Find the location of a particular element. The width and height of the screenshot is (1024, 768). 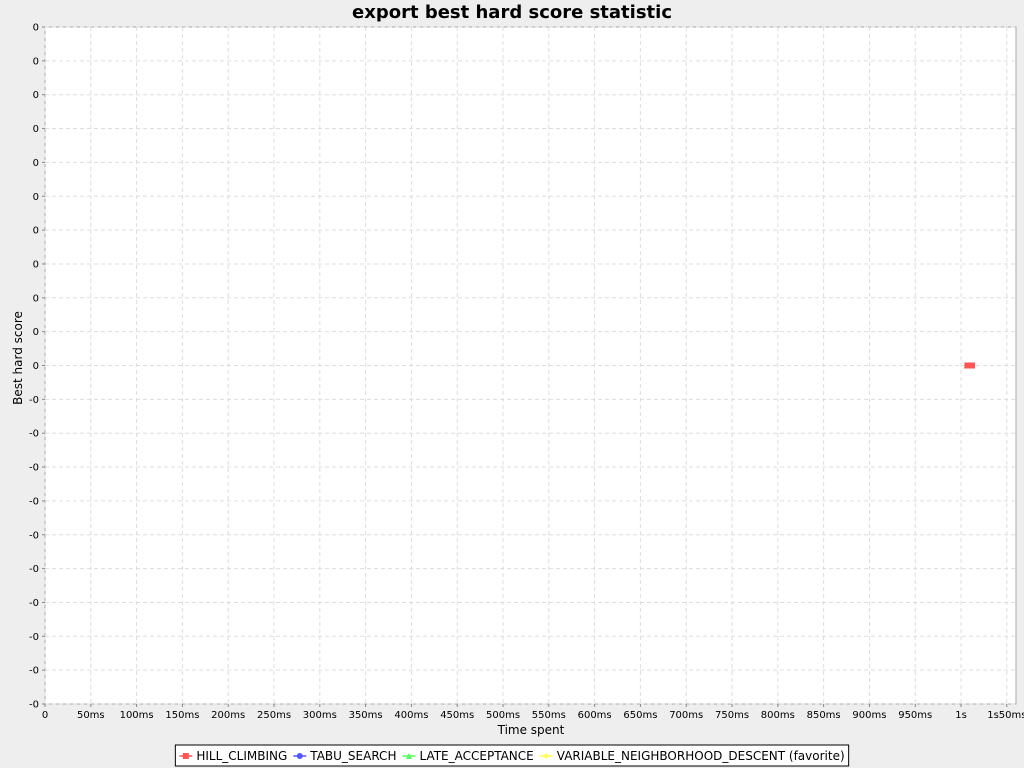

legend-label: HILL_CLIMBING is located at coordinates (241, 756).